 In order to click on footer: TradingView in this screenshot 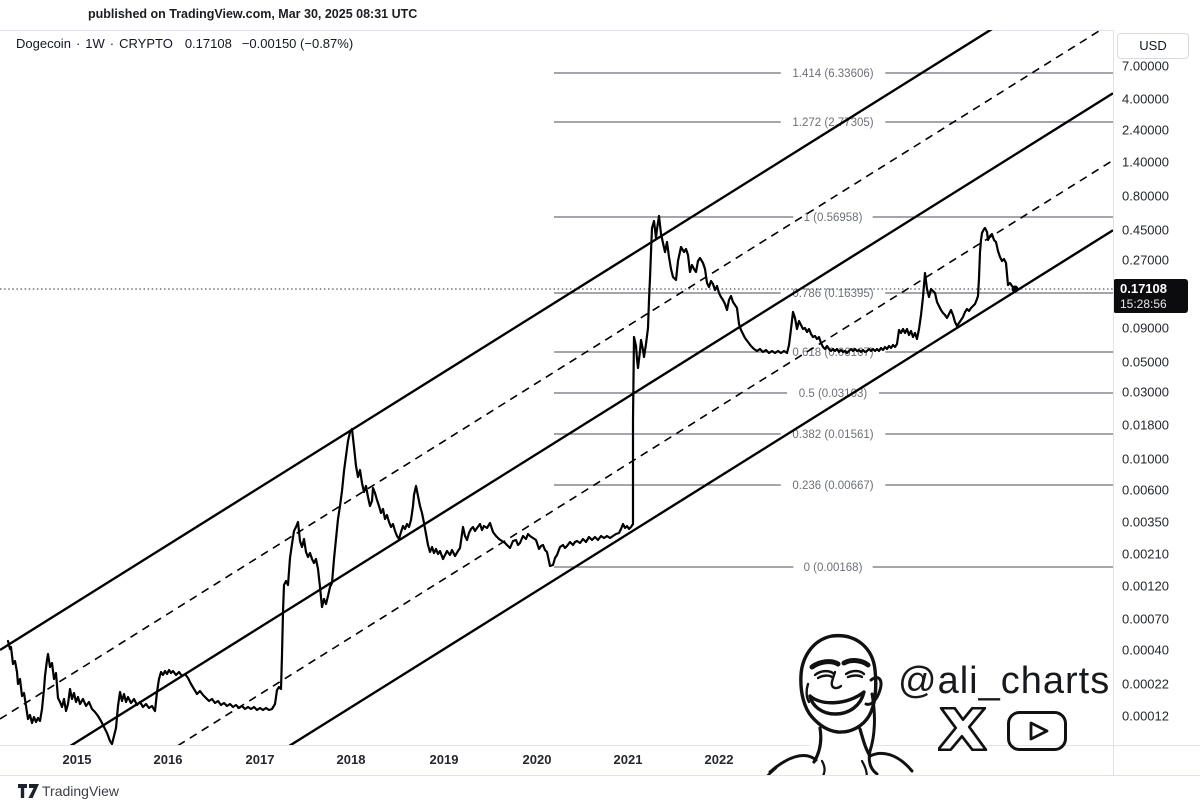, I will do `click(600, 792)`.